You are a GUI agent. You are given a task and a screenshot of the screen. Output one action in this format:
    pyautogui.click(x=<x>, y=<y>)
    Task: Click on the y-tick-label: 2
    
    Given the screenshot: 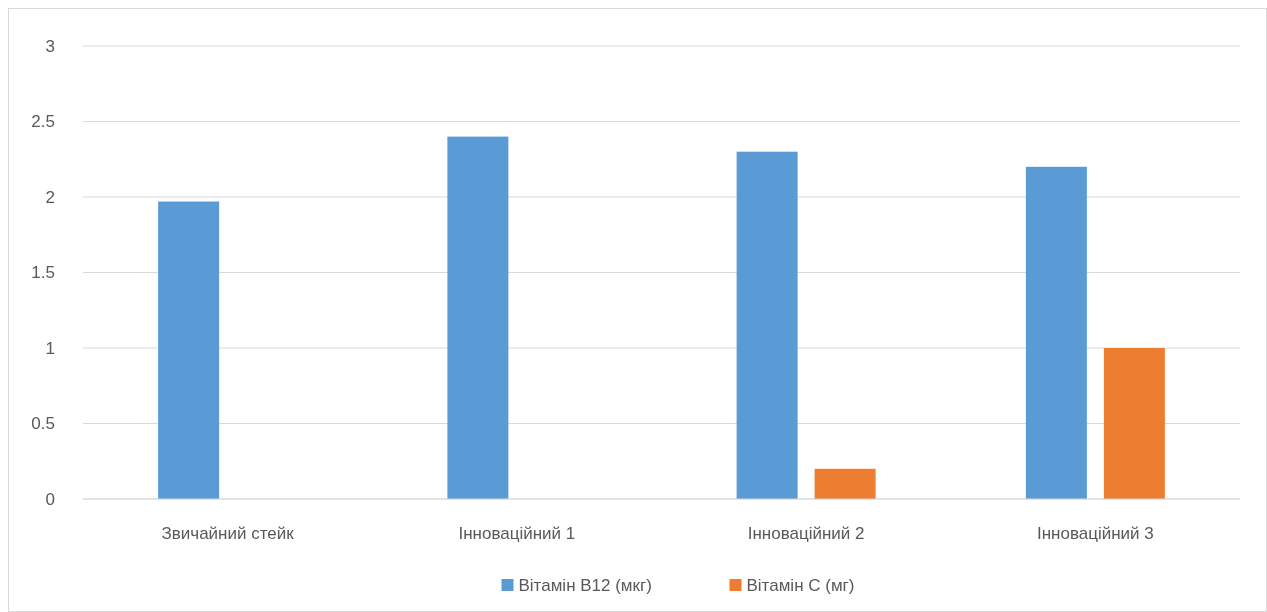 What is the action you would take?
    pyautogui.click(x=50, y=197)
    